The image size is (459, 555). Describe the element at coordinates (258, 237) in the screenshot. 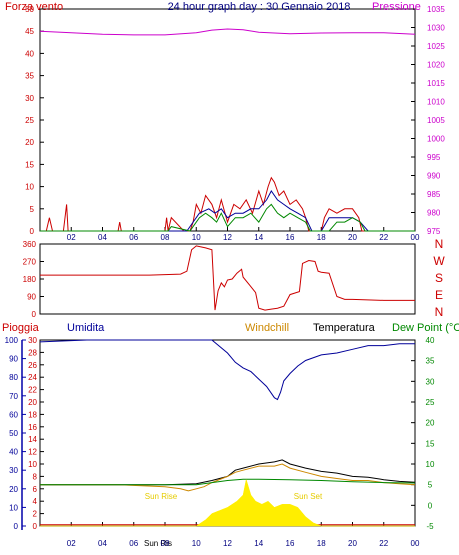

I see `wind-xtick-label: 14` at that location.